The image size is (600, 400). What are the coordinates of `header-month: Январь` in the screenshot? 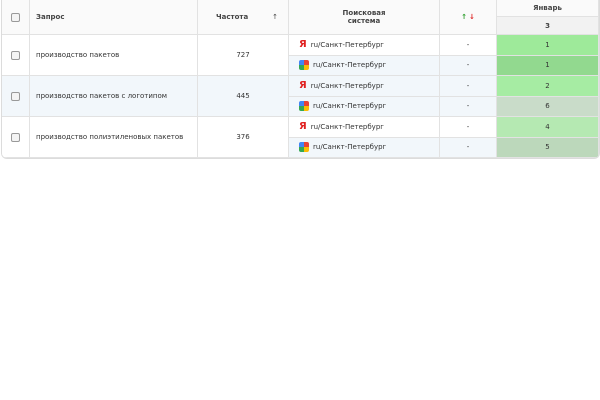 It's located at (547, 8).